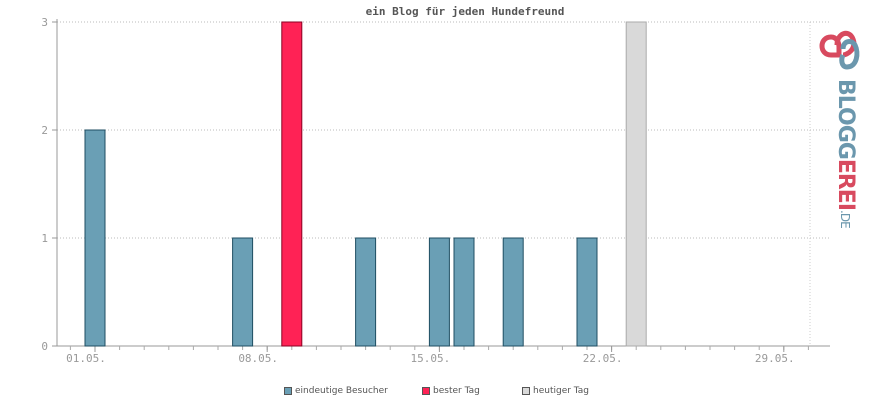 This screenshot has height=400, width=870. I want to click on x-tick-label: 29.05., so click(775, 358).